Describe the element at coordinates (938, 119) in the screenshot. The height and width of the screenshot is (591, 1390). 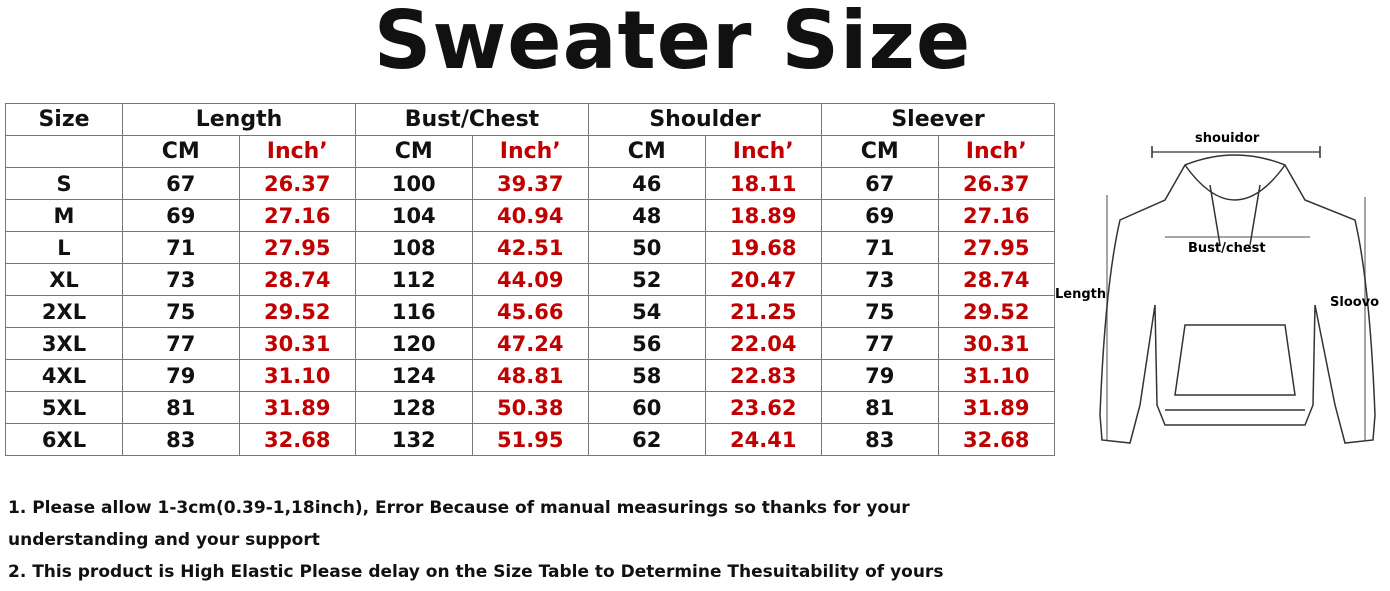
I see `header-cell: Sleever` at that location.